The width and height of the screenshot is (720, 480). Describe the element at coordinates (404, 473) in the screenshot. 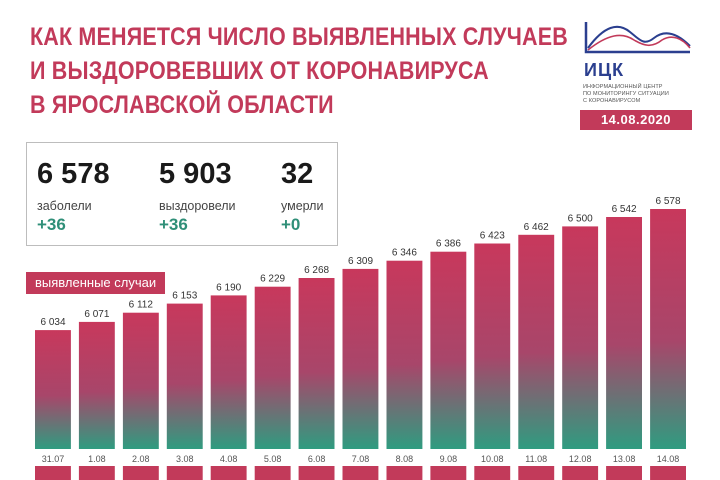

I see `cropped-bar-8.08` at that location.